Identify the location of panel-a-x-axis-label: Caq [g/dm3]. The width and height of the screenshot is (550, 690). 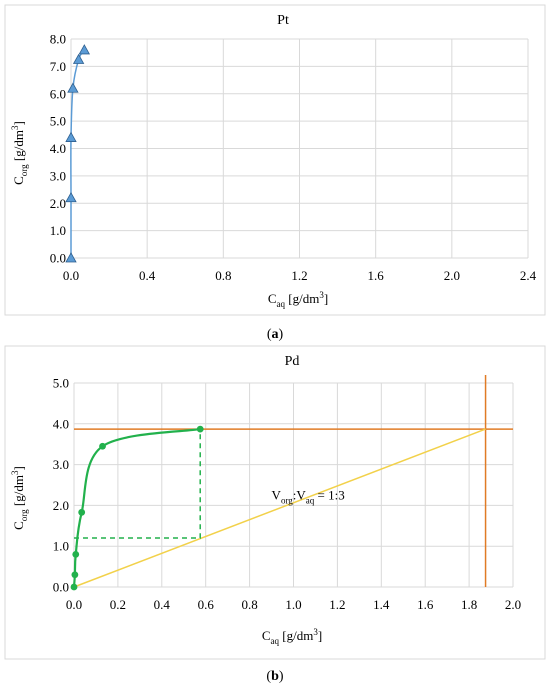
(298, 299).